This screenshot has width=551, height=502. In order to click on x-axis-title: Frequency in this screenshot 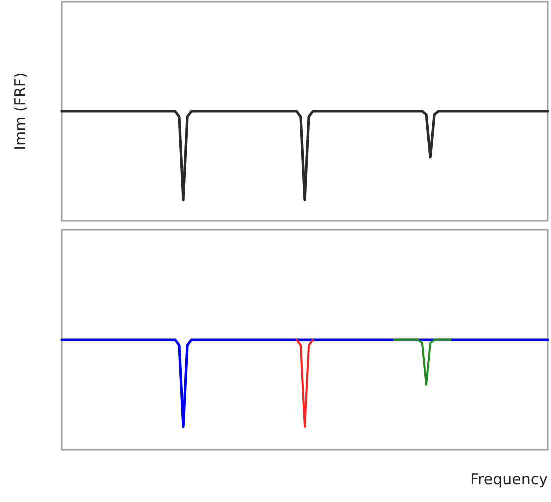, I will do `click(509, 479)`.